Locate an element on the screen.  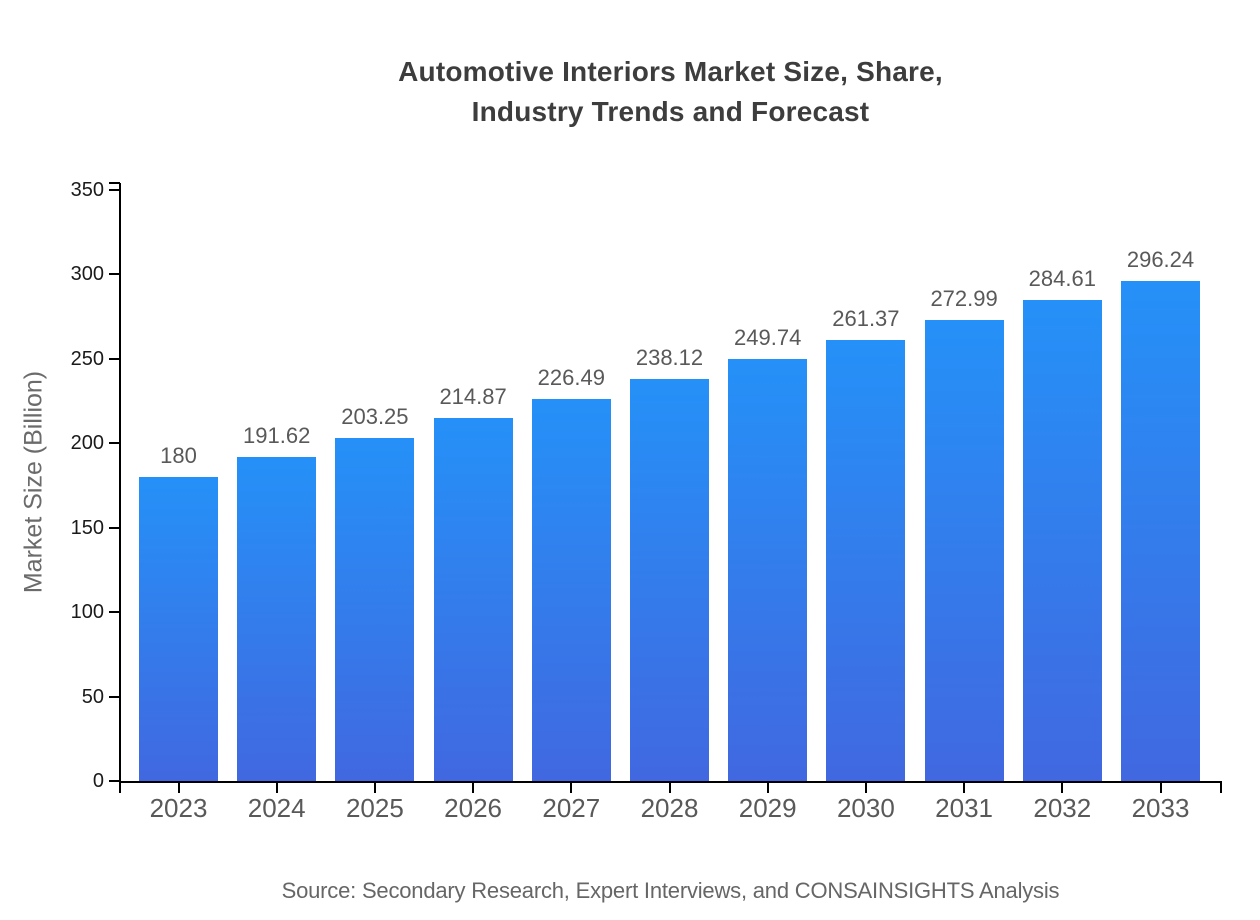
x-axis-line is located at coordinates (670, 782).